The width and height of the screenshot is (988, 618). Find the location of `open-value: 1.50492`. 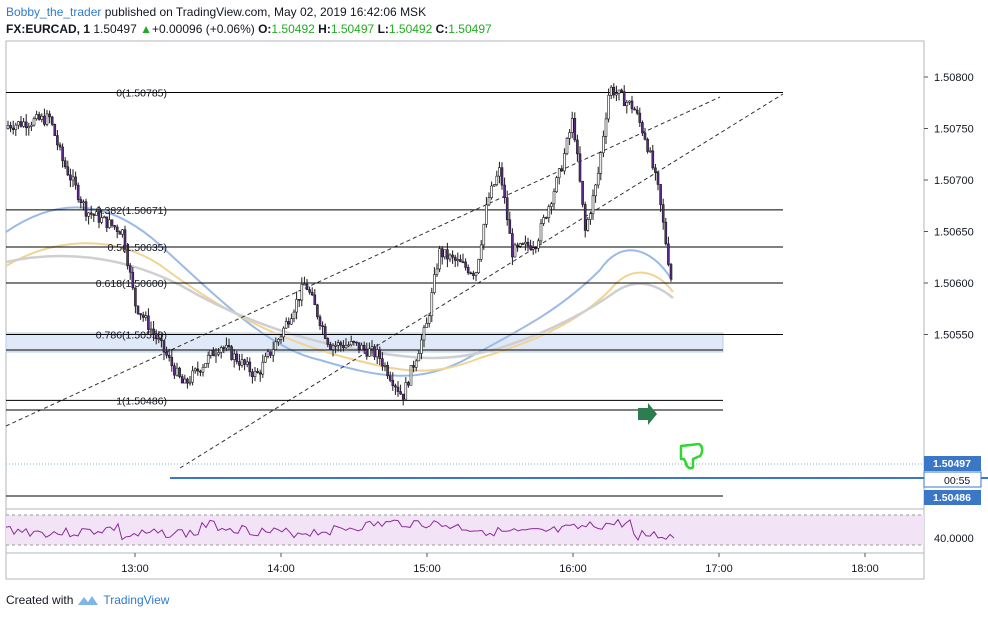

open-value: 1.50492 is located at coordinates (293, 29).